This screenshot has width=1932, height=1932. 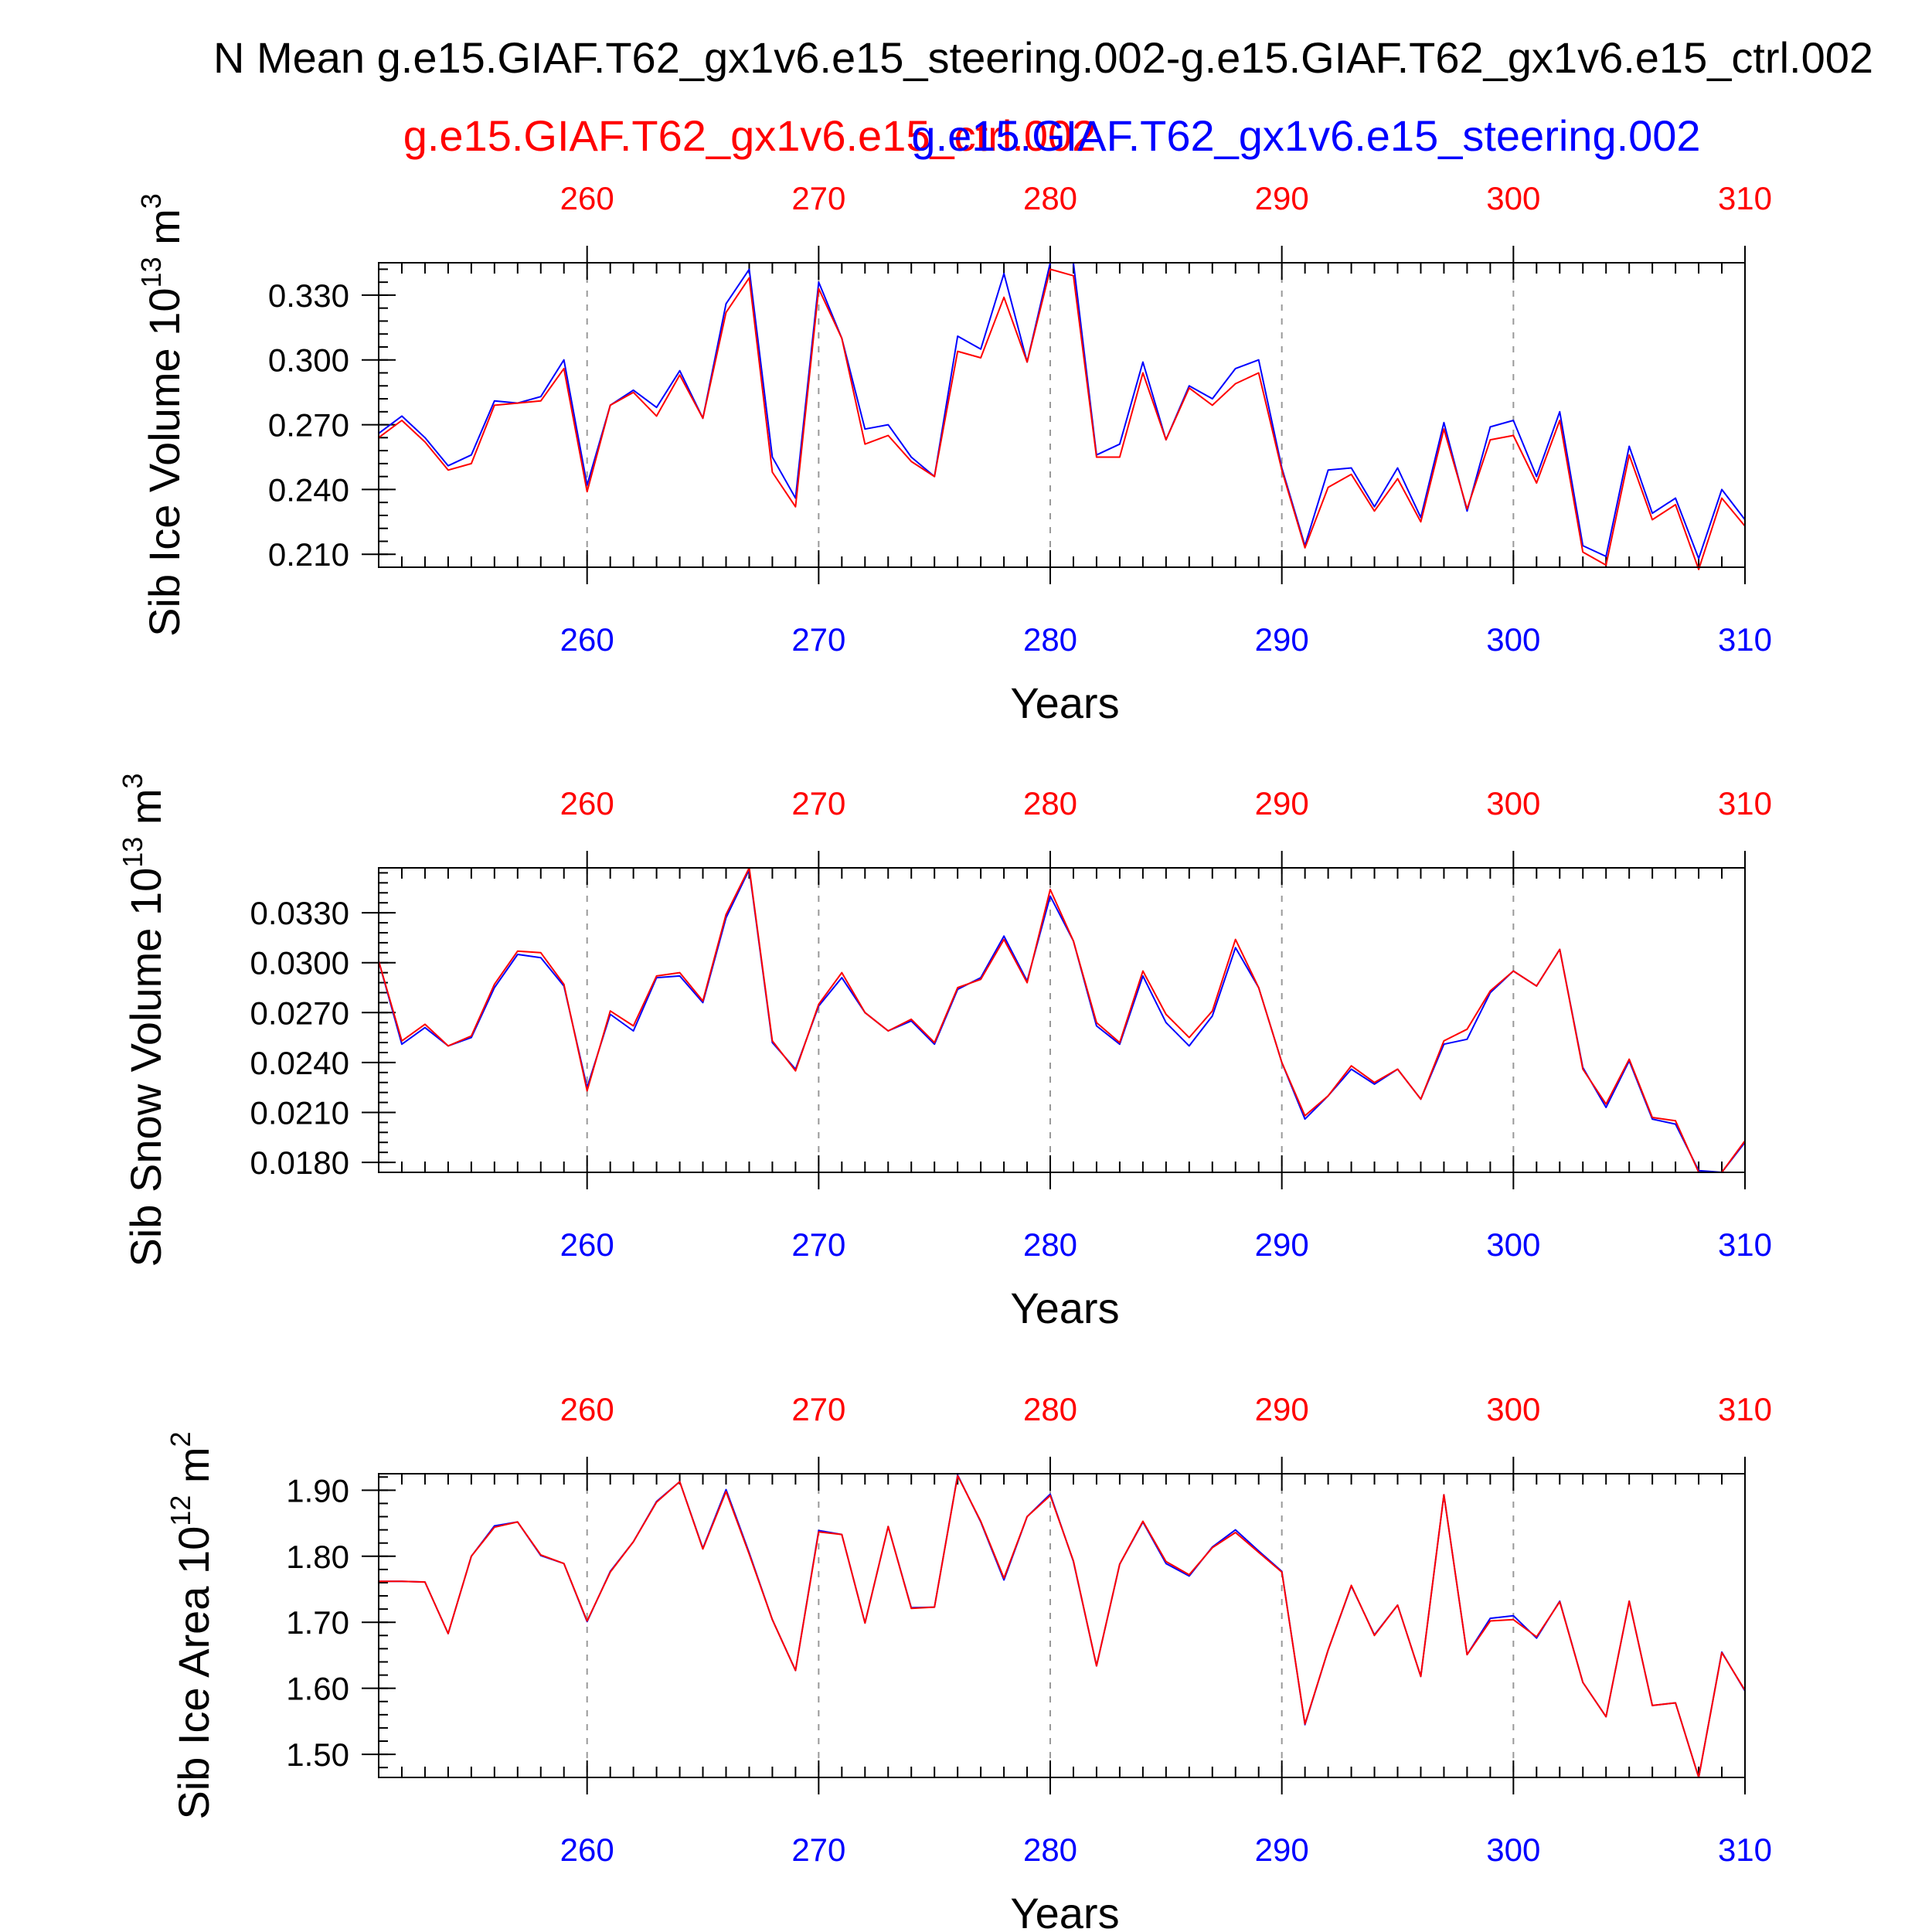 I want to click on y-tick-label: 0.0240, so click(x=300, y=1063).